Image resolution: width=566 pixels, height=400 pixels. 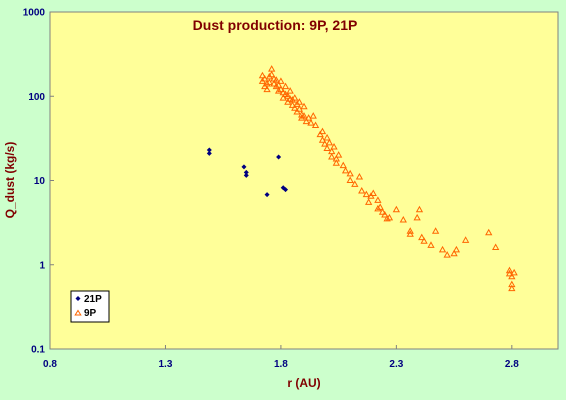 I want to click on x-tick-label: 2.3, so click(x=396, y=364).